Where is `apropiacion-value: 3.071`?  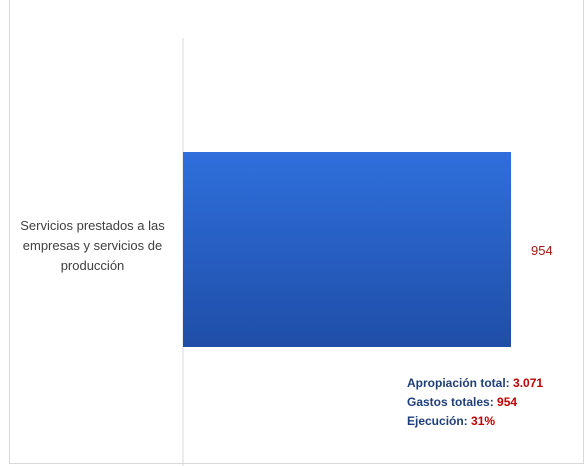
apropiacion-value: 3.071 is located at coordinates (528, 383).